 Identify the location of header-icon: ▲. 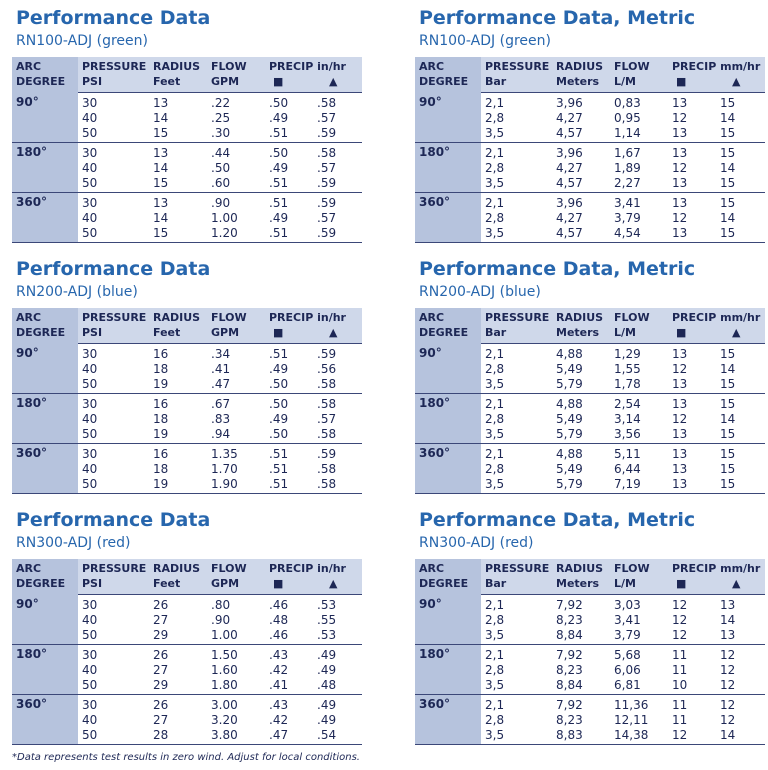
(736, 81).